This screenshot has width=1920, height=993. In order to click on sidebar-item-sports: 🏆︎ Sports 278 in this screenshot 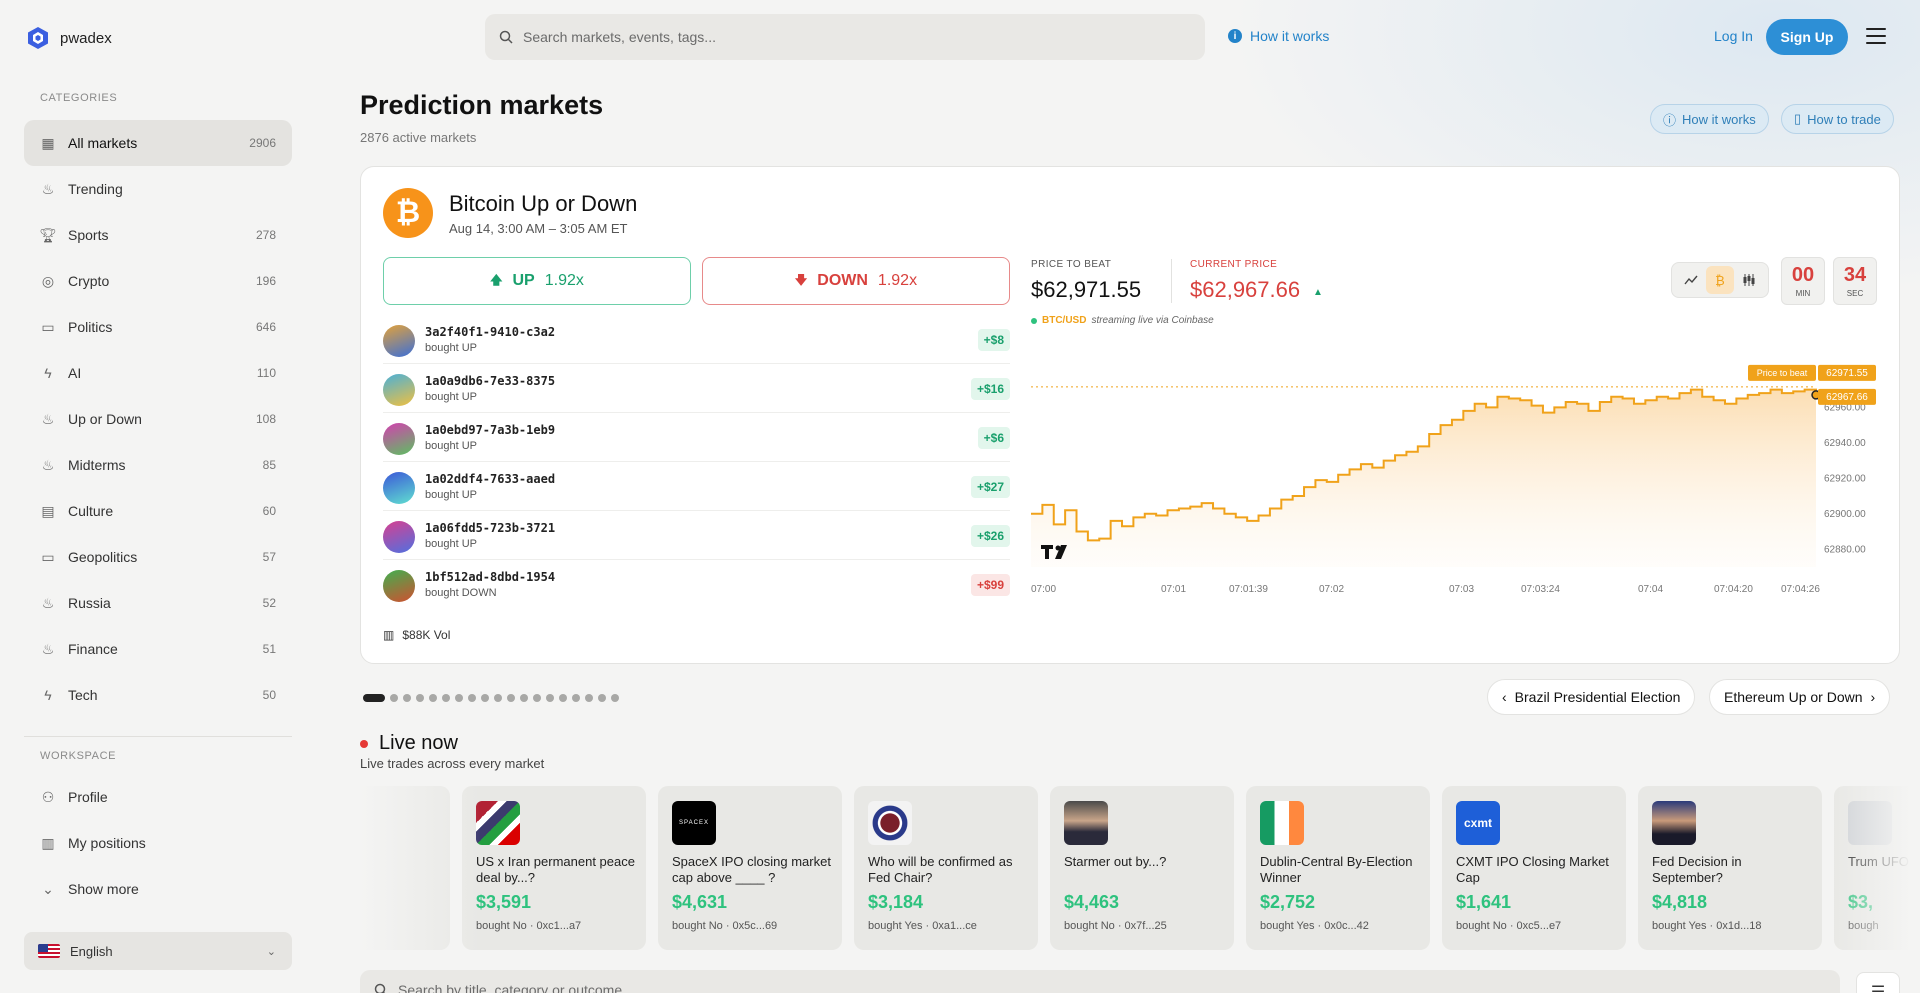, I will do `click(158, 235)`.